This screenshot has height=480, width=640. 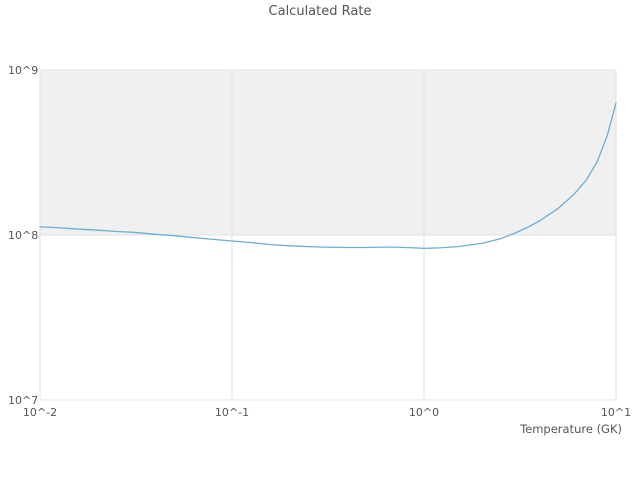 What do you see at coordinates (232, 412) in the screenshot?
I see `x-tick-label: 10^-1` at bounding box center [232, 412].